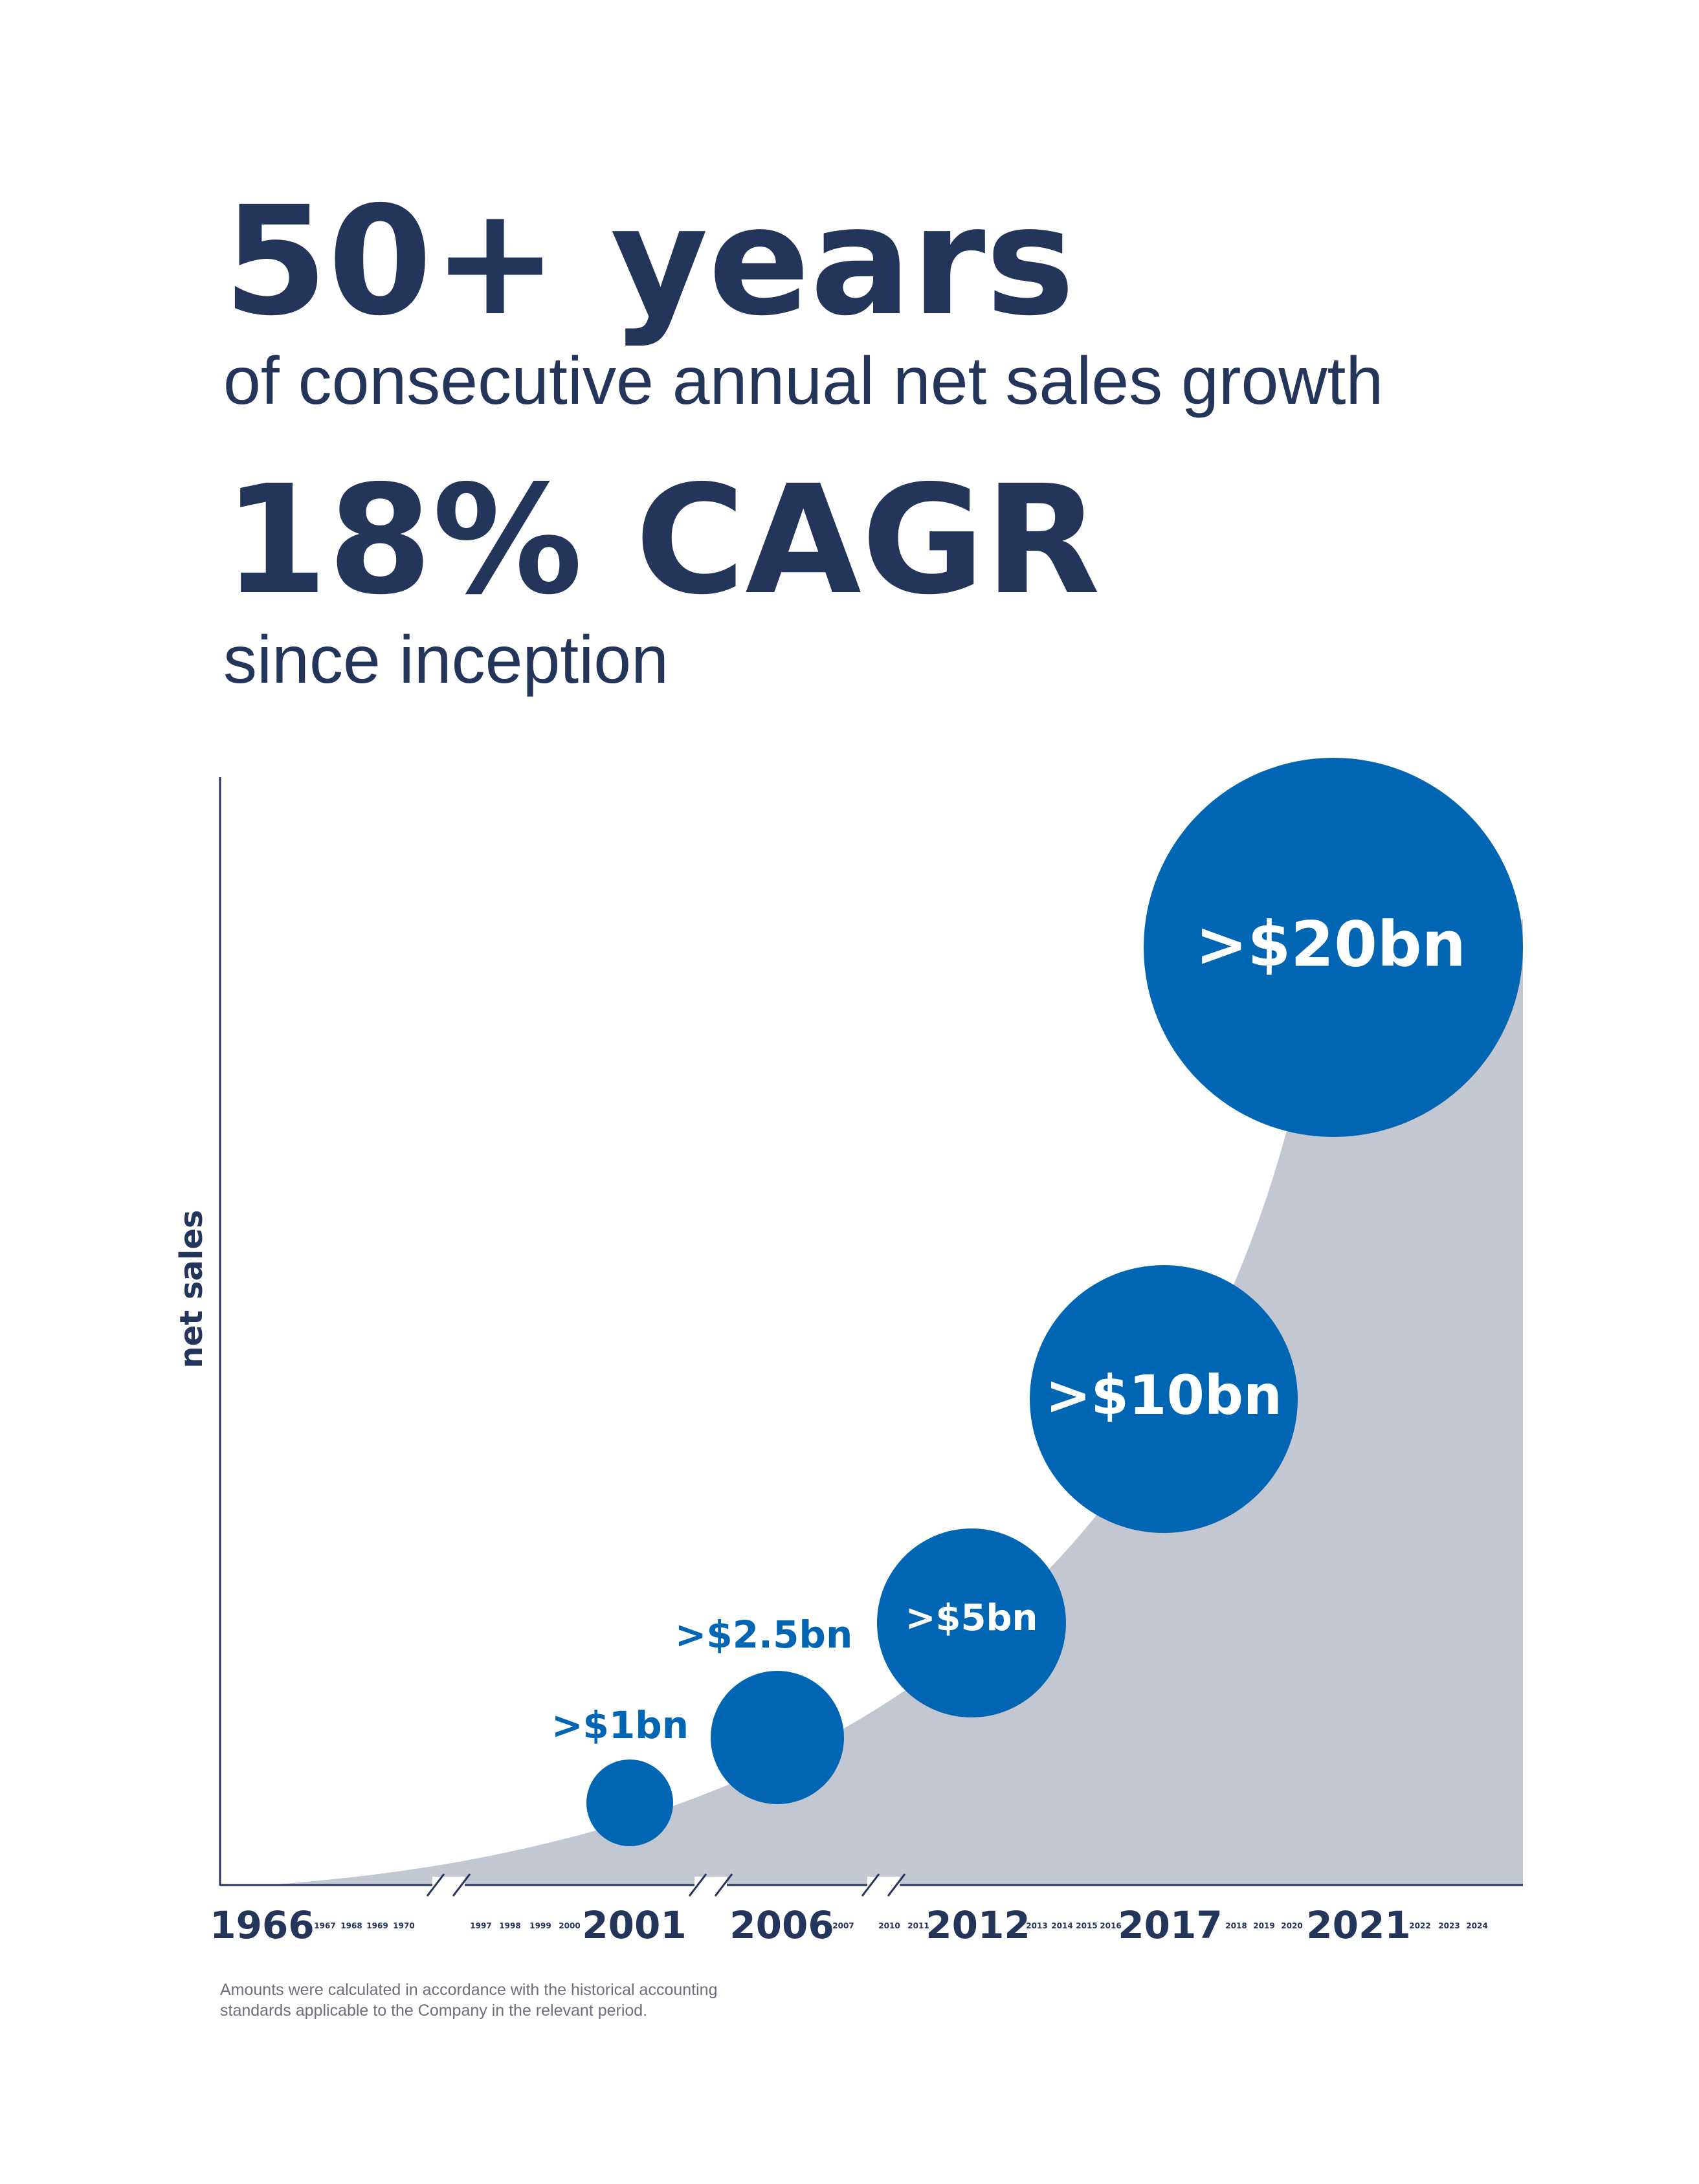 This screenshot has width=1699, height=2184. I want to click on minor-year-label: 2018, so click(1236, 1925).